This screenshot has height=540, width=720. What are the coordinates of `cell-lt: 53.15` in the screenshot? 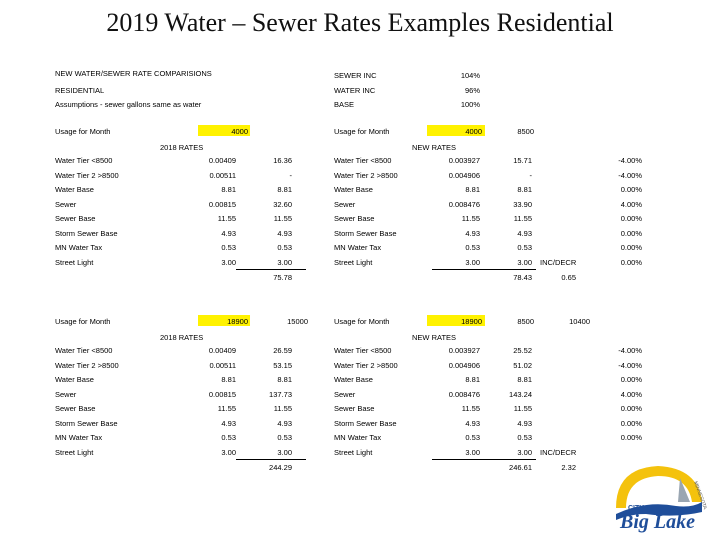 It's located at (282, 365).